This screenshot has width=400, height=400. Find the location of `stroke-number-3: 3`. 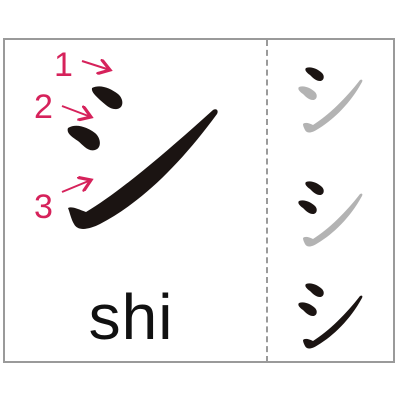

stroke-number-3: 3 is located at coordinates (43, 207).